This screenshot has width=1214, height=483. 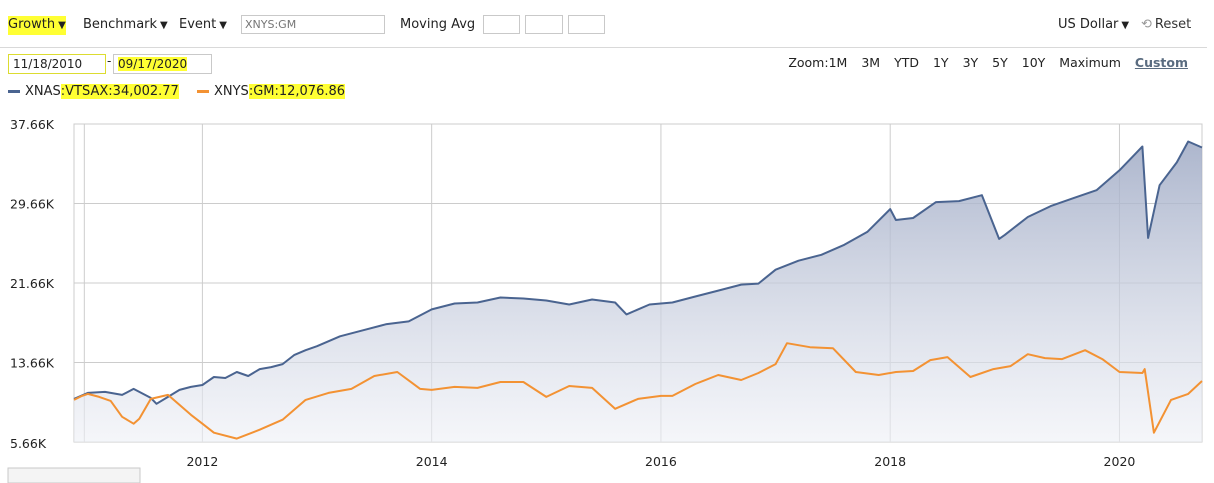 What do you see at coordinates (32, 283) in the screenshot?
I see `y-tick-label: 21.66K` at bounding box center [32, 283].